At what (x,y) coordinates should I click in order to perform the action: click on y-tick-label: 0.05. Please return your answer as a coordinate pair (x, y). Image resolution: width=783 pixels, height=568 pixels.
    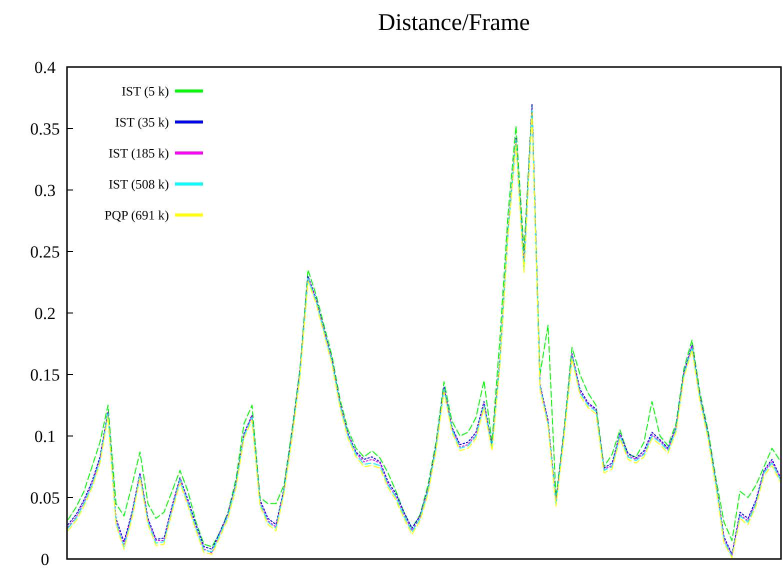
    Looking at the image, I should click on (45, 498).